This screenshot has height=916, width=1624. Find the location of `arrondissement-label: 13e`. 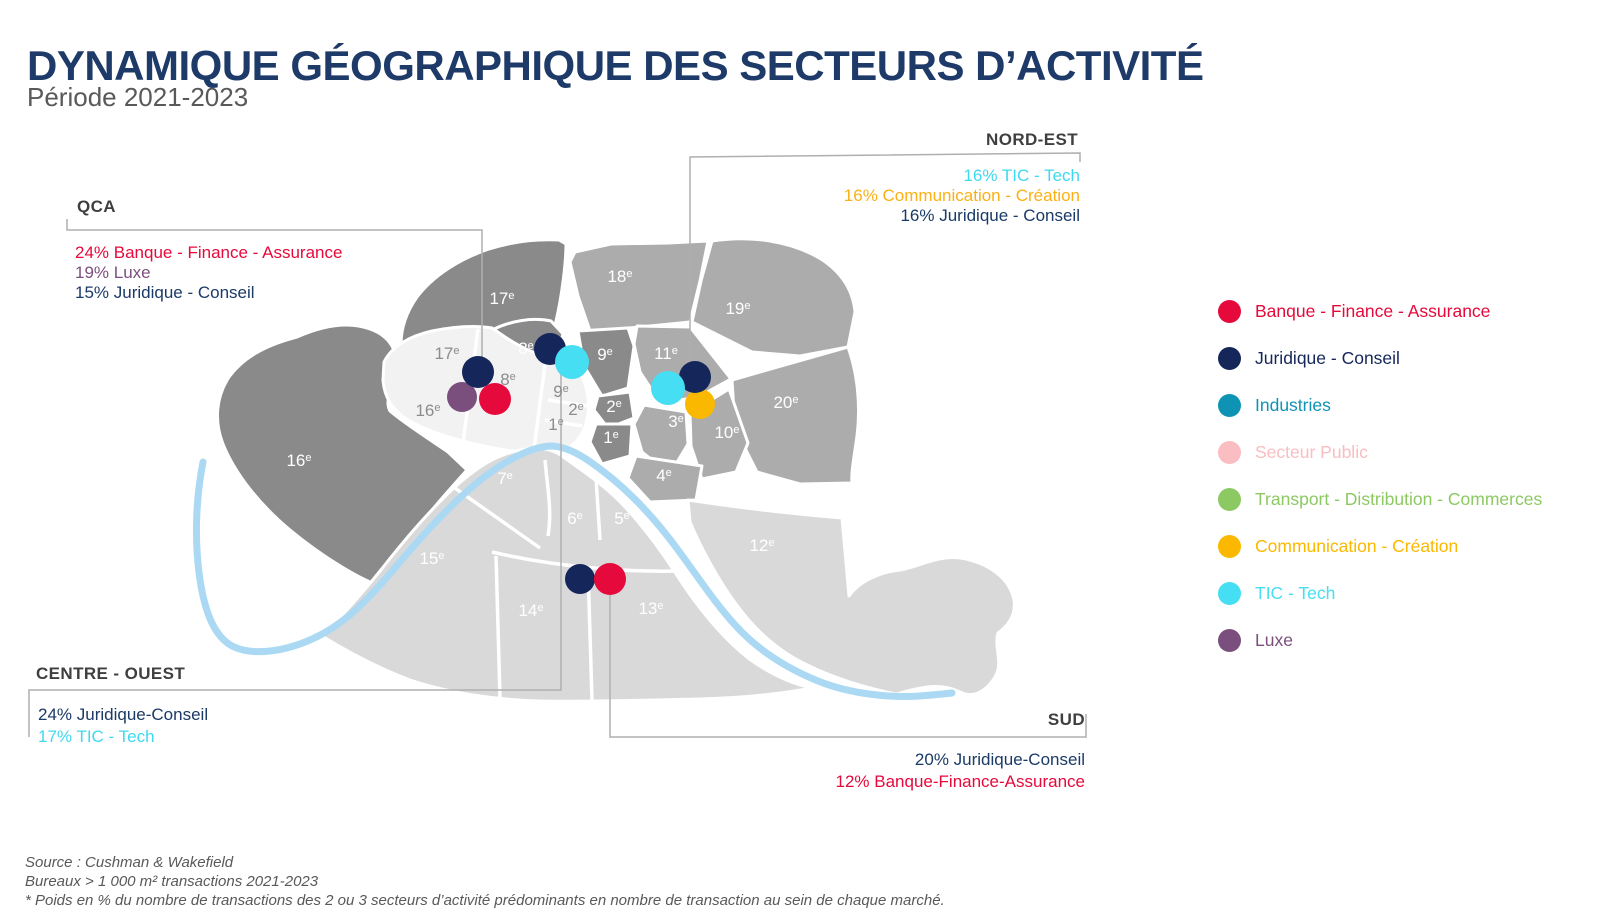

arrondissement-label: 13e is located at coordinates (650, 608).